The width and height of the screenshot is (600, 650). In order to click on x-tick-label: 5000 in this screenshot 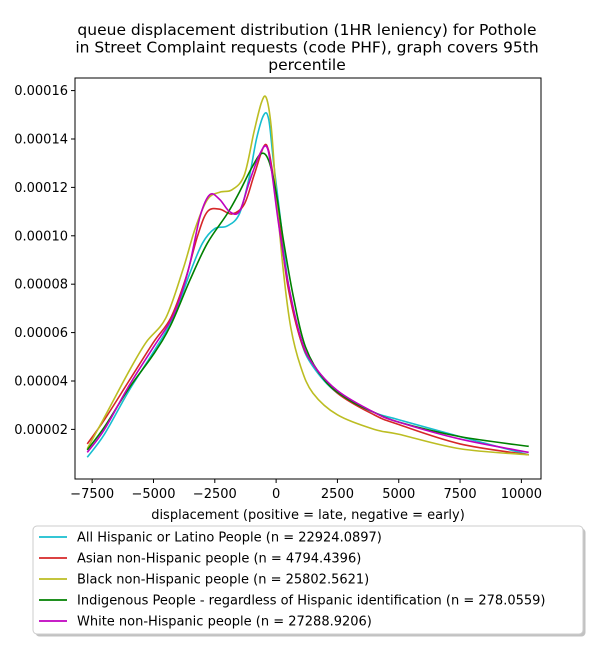, I will do `click(398, 494)`.